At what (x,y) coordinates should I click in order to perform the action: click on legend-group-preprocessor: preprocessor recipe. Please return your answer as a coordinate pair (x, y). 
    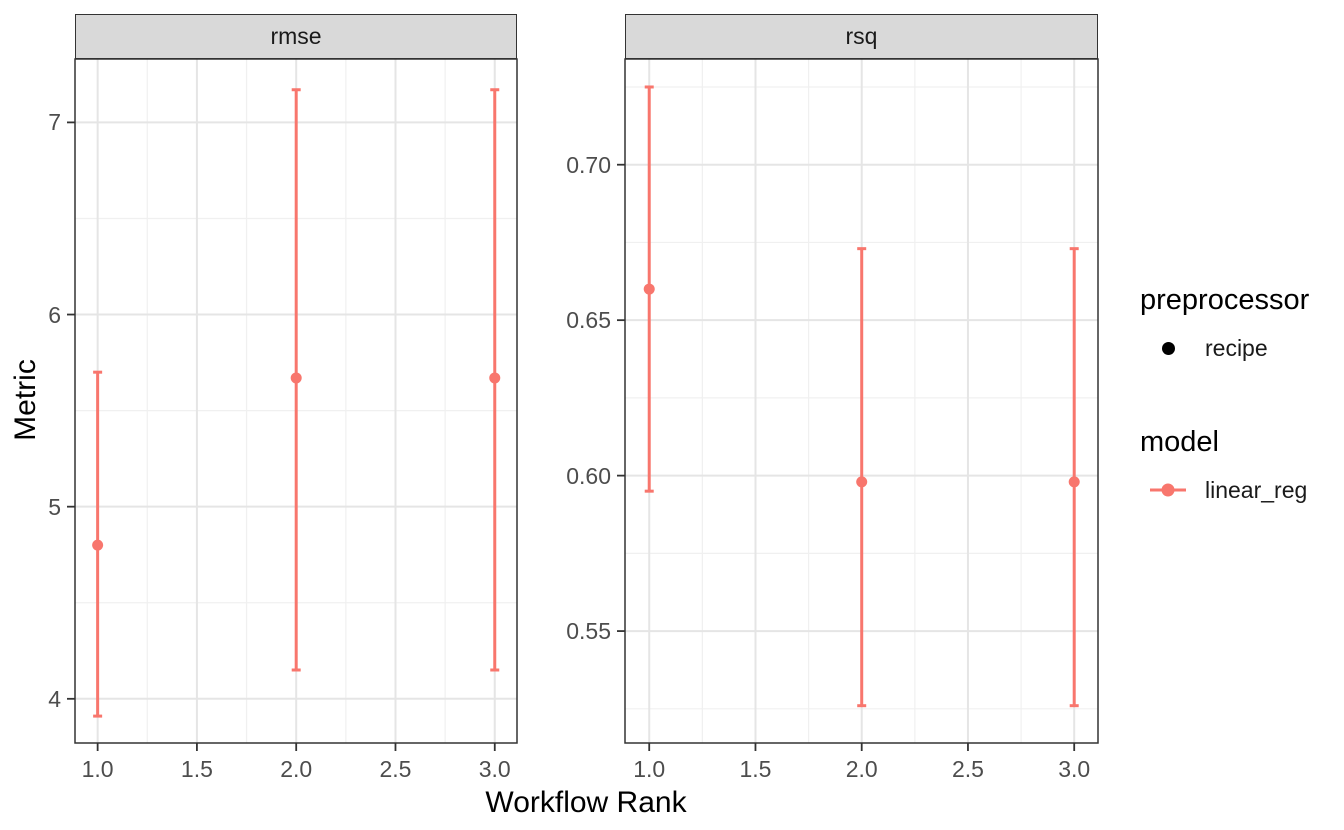
    Looking at the image, I should click on (1240, 325).